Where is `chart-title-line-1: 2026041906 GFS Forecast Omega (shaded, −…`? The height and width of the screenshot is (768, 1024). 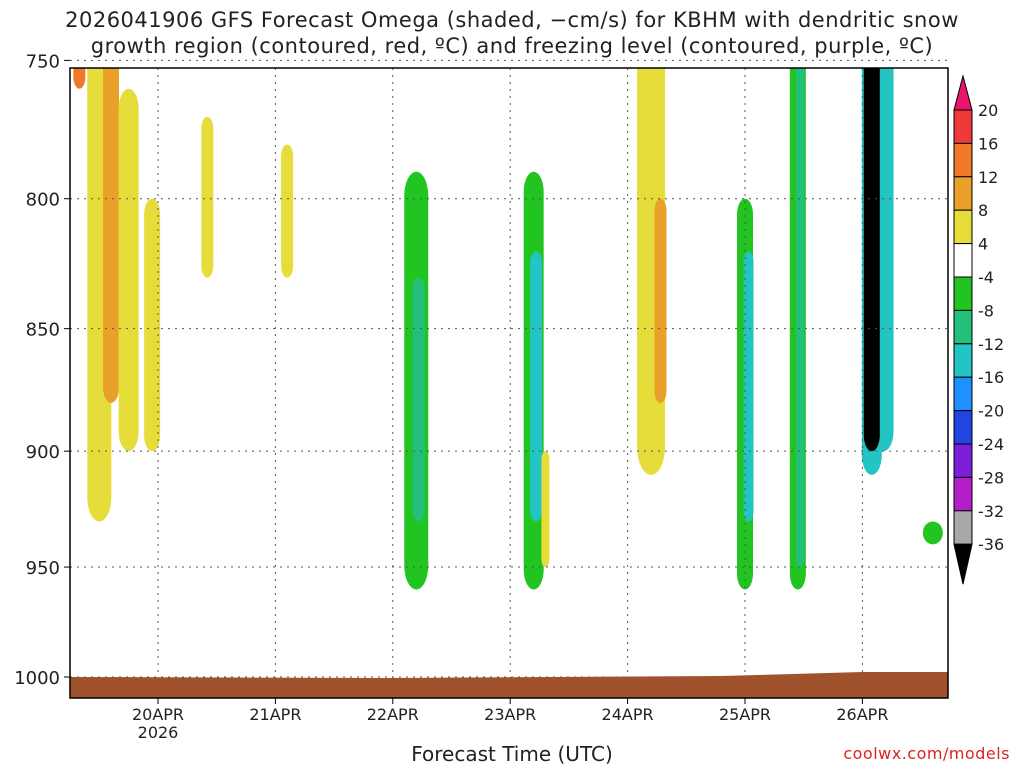
chart-title-line-1: 2026041906 GFS Forecast Omega (shaded, −… is located at coordinates (512, 20).